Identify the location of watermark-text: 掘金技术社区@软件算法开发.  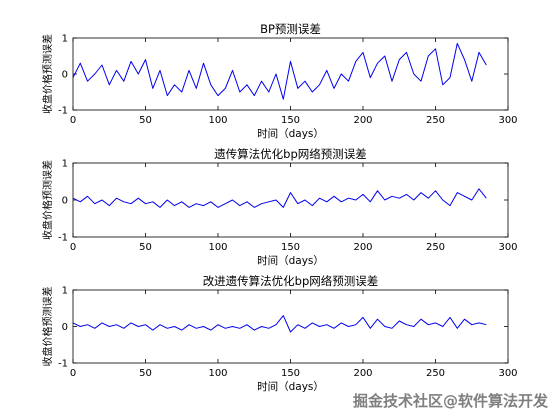
(451, 401).